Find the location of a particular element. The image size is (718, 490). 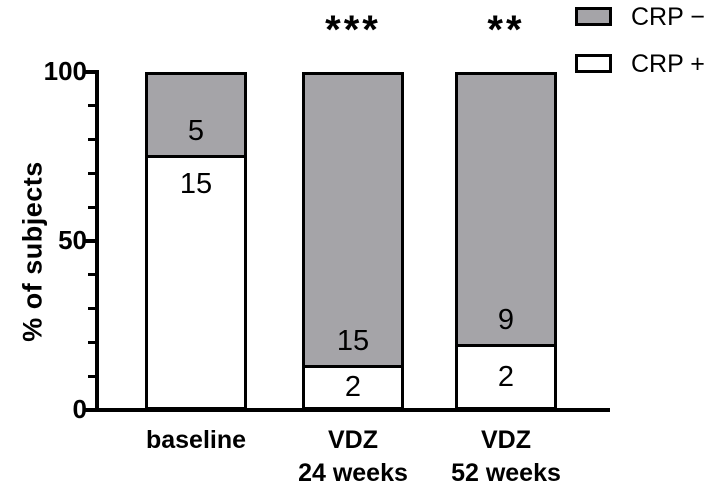

bar-segment-crp-minus: 9 is located at coordinates (506, 211).